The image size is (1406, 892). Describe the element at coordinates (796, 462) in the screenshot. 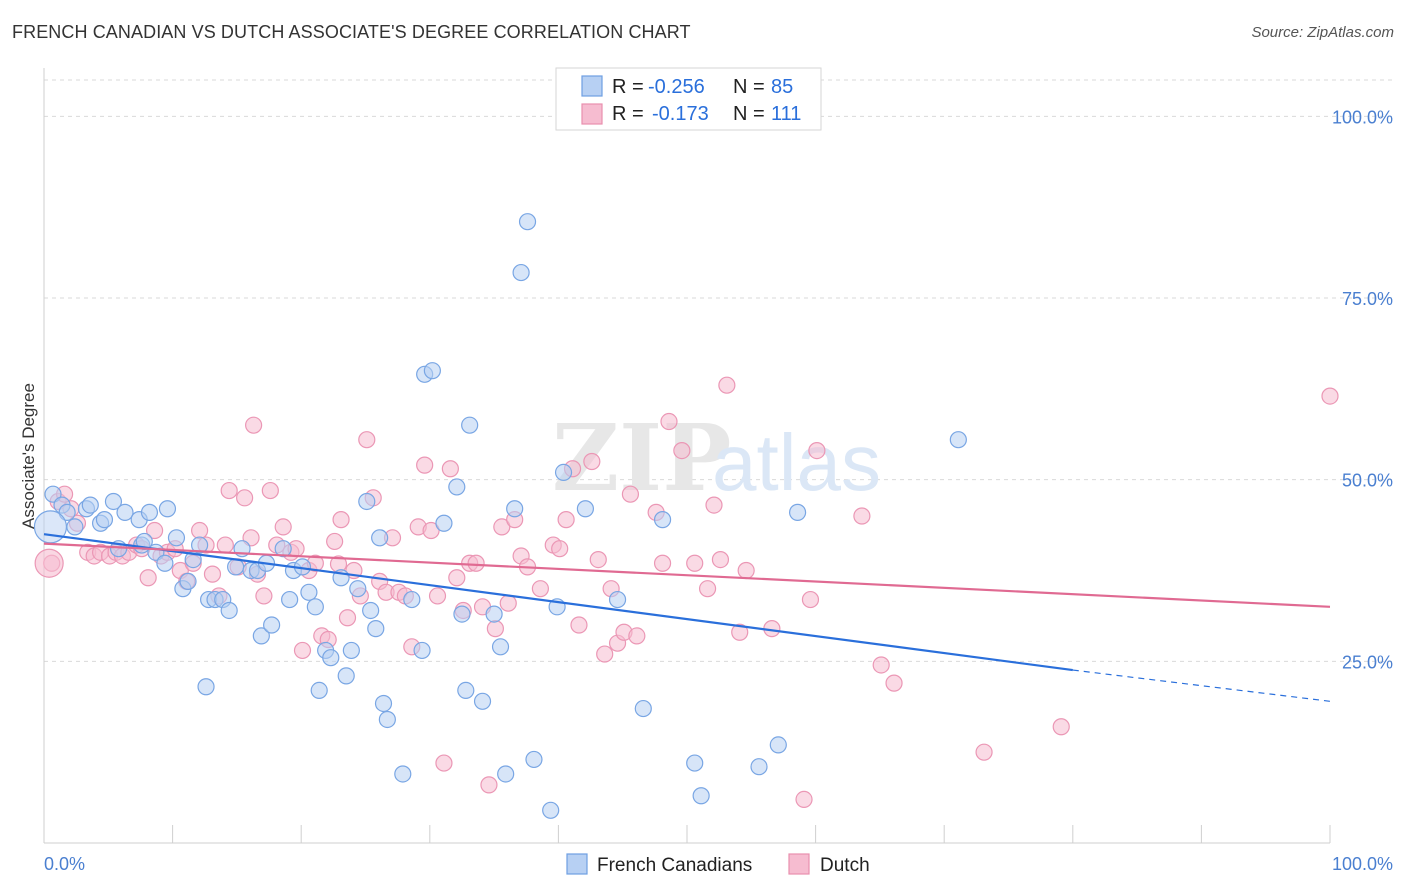

I see `watermark-atlas: atlas` at that location.